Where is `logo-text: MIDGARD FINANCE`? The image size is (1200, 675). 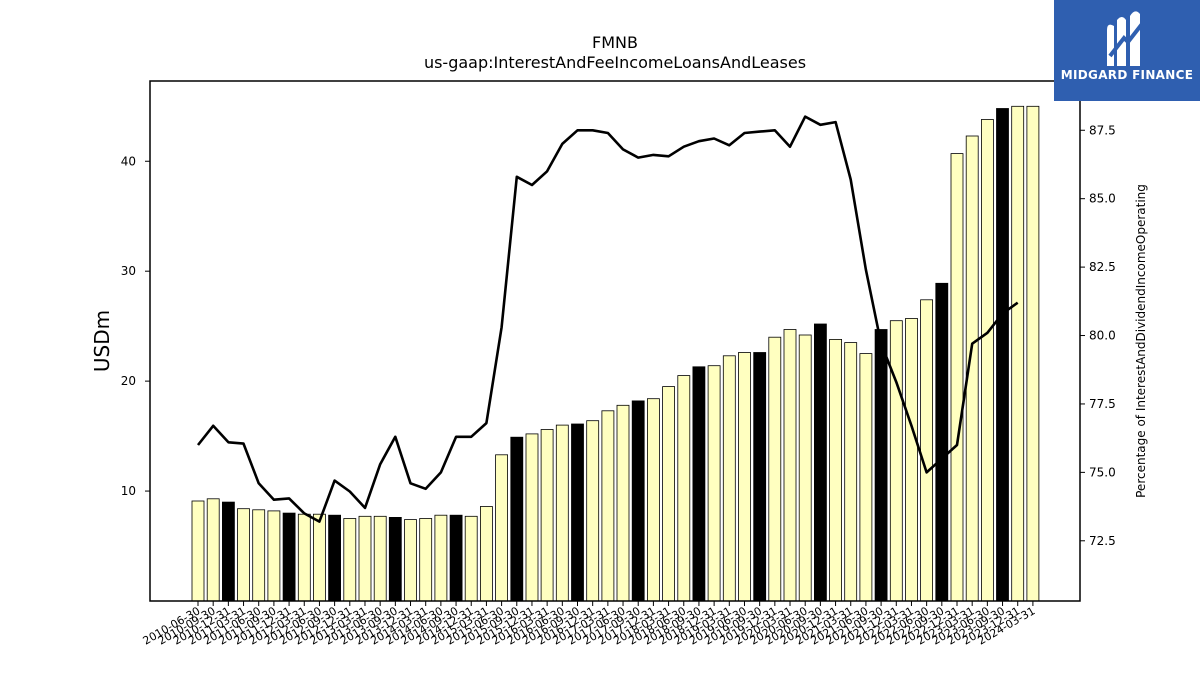
logo-text: MIDGARD FINANCE is located at coordinates (1127, 75).